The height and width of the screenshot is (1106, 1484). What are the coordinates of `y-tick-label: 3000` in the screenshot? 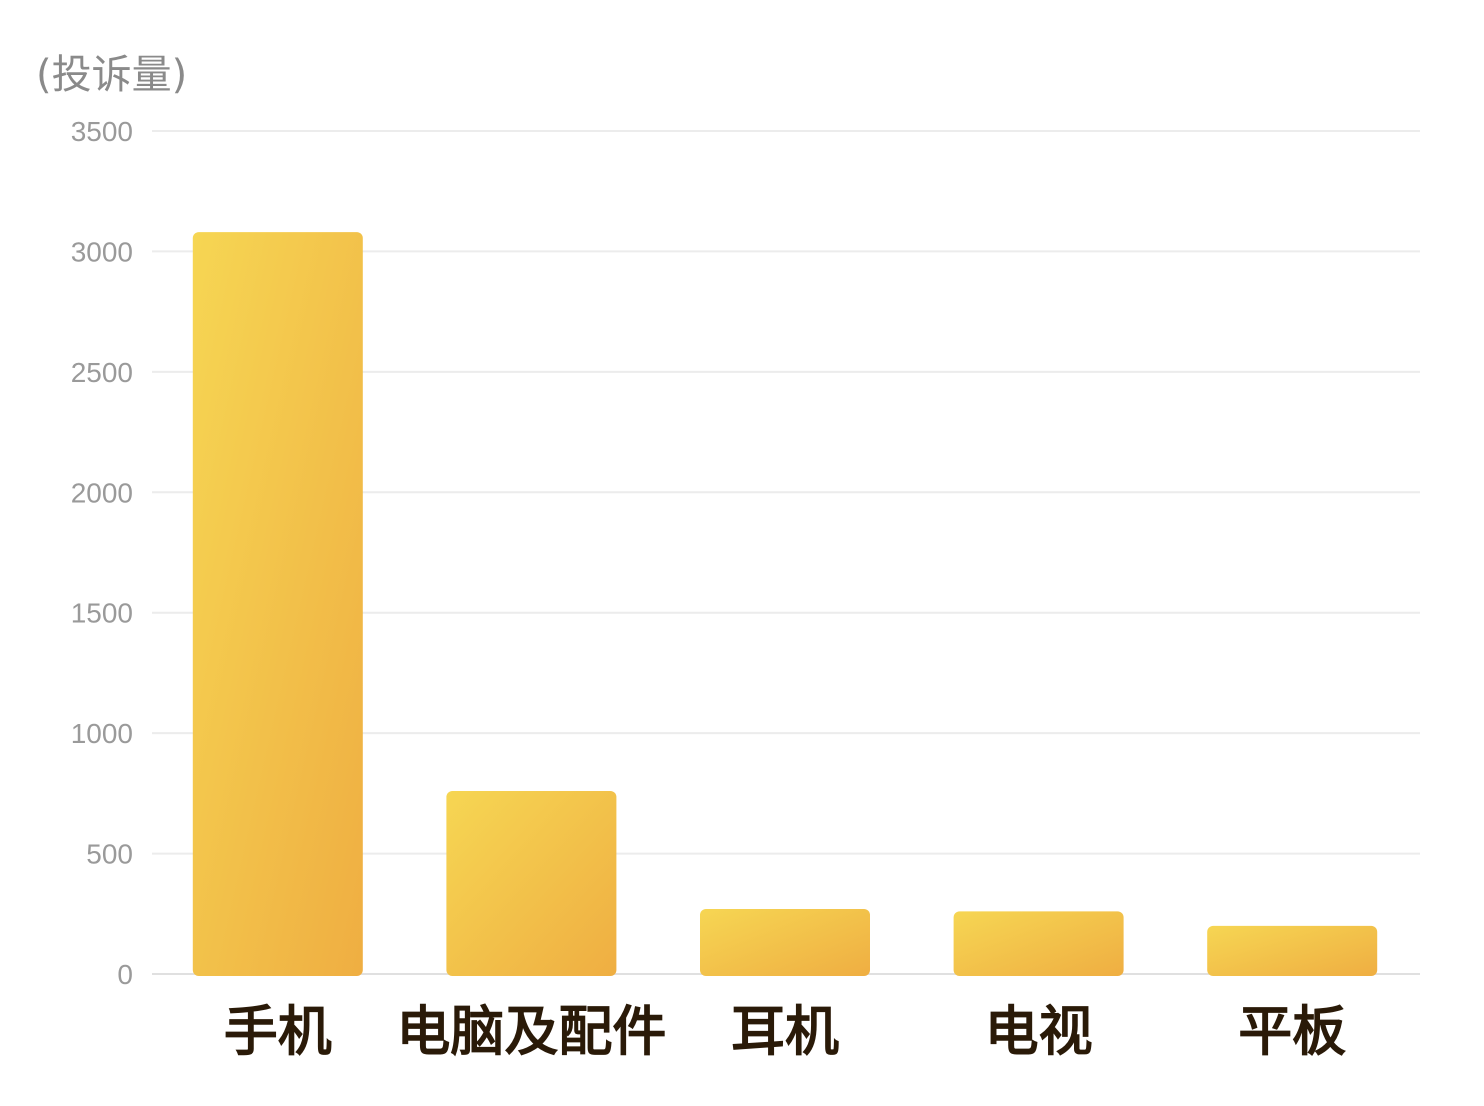 It's located at (102, 251).